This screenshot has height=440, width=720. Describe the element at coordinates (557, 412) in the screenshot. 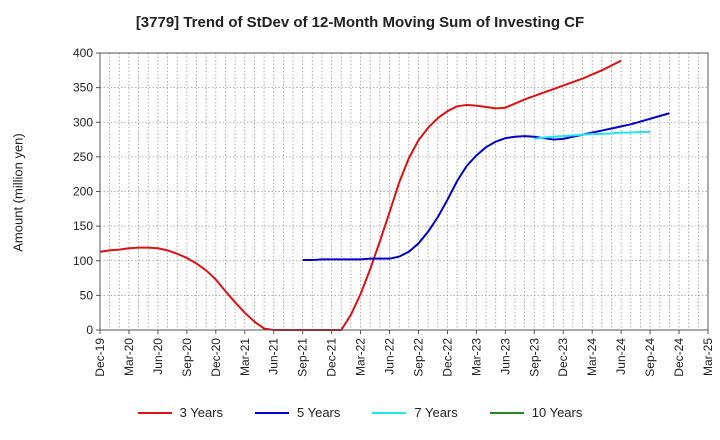

I see `legend-label: 10 Years` at that location.